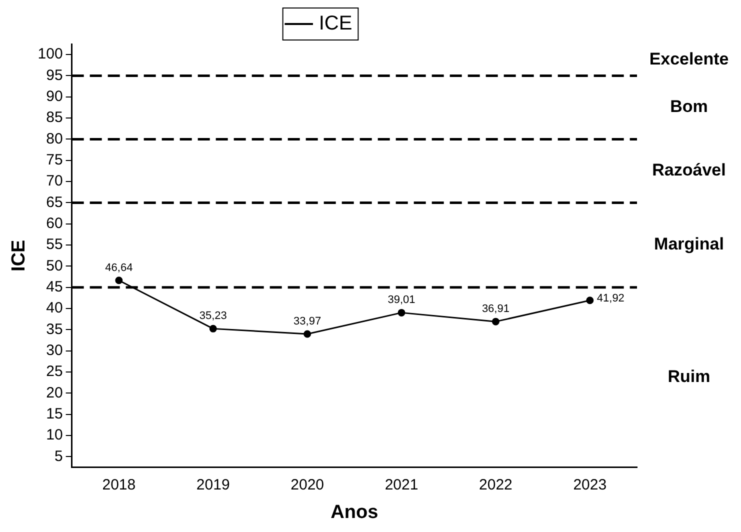 This screenshot has width=741, height=532. I want to click on y-tick-label: 65, so click(54, 202).